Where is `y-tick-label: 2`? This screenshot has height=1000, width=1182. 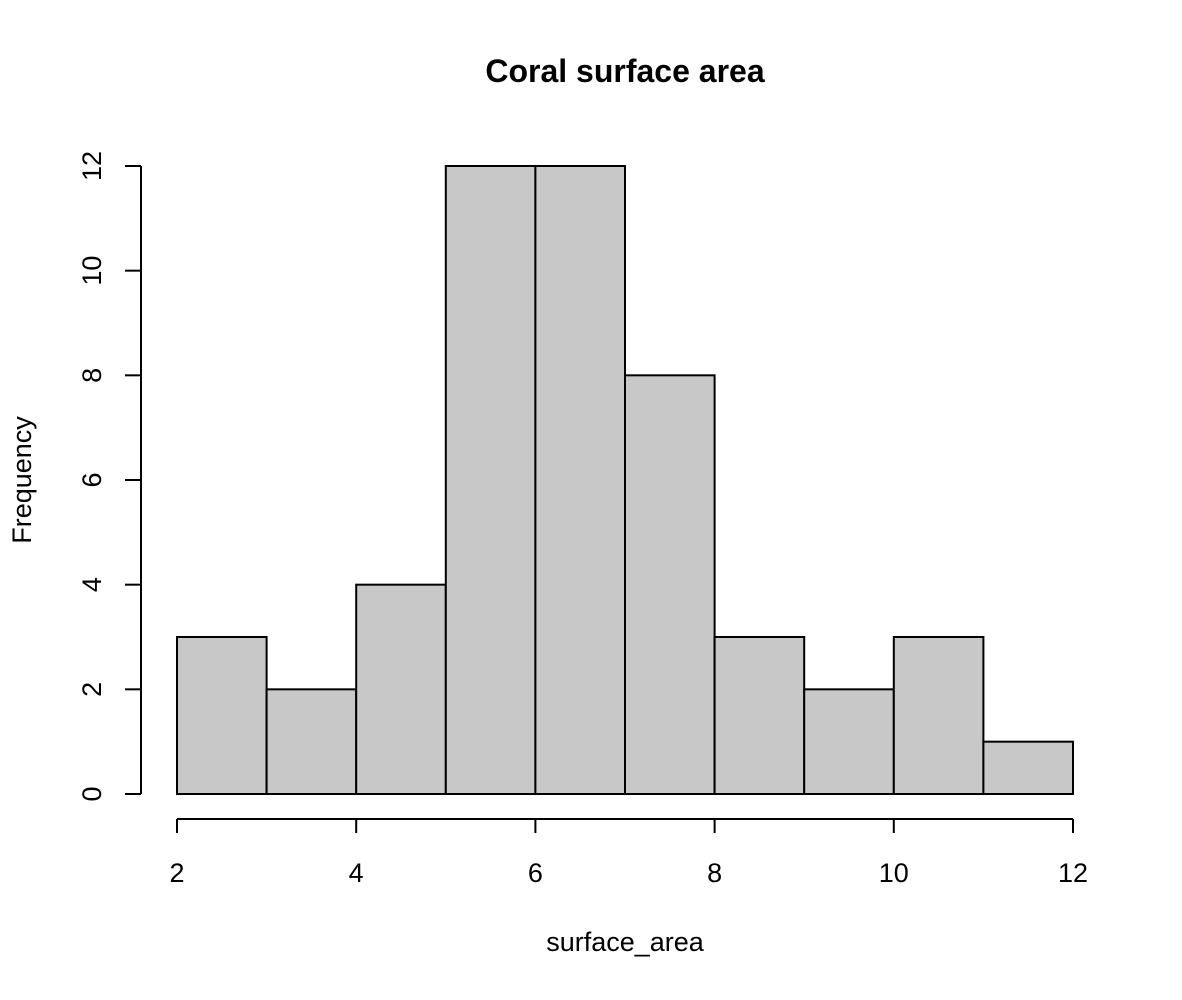 y-tick-label: 2 is located at coordinates (92, 689).